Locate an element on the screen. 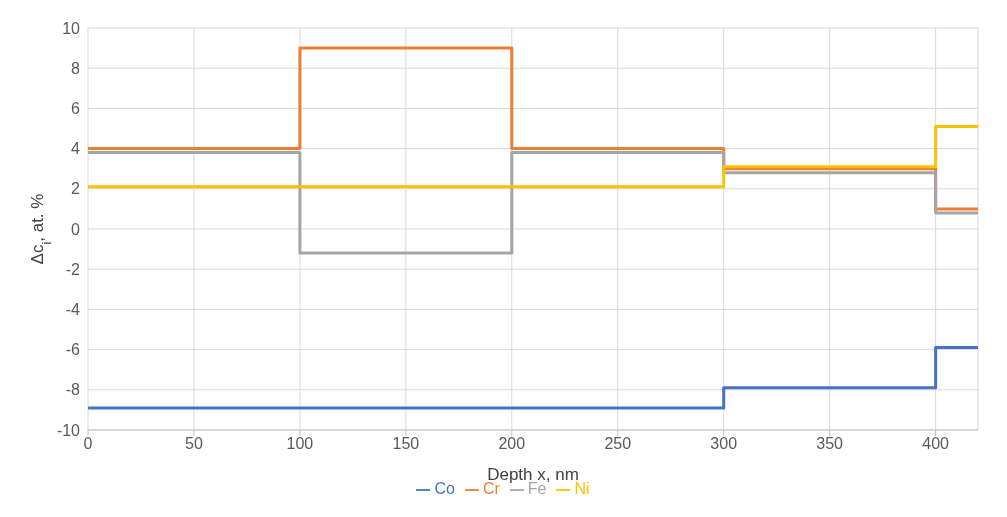  y-tick-label: 6 is located at coordinates (76, 109).